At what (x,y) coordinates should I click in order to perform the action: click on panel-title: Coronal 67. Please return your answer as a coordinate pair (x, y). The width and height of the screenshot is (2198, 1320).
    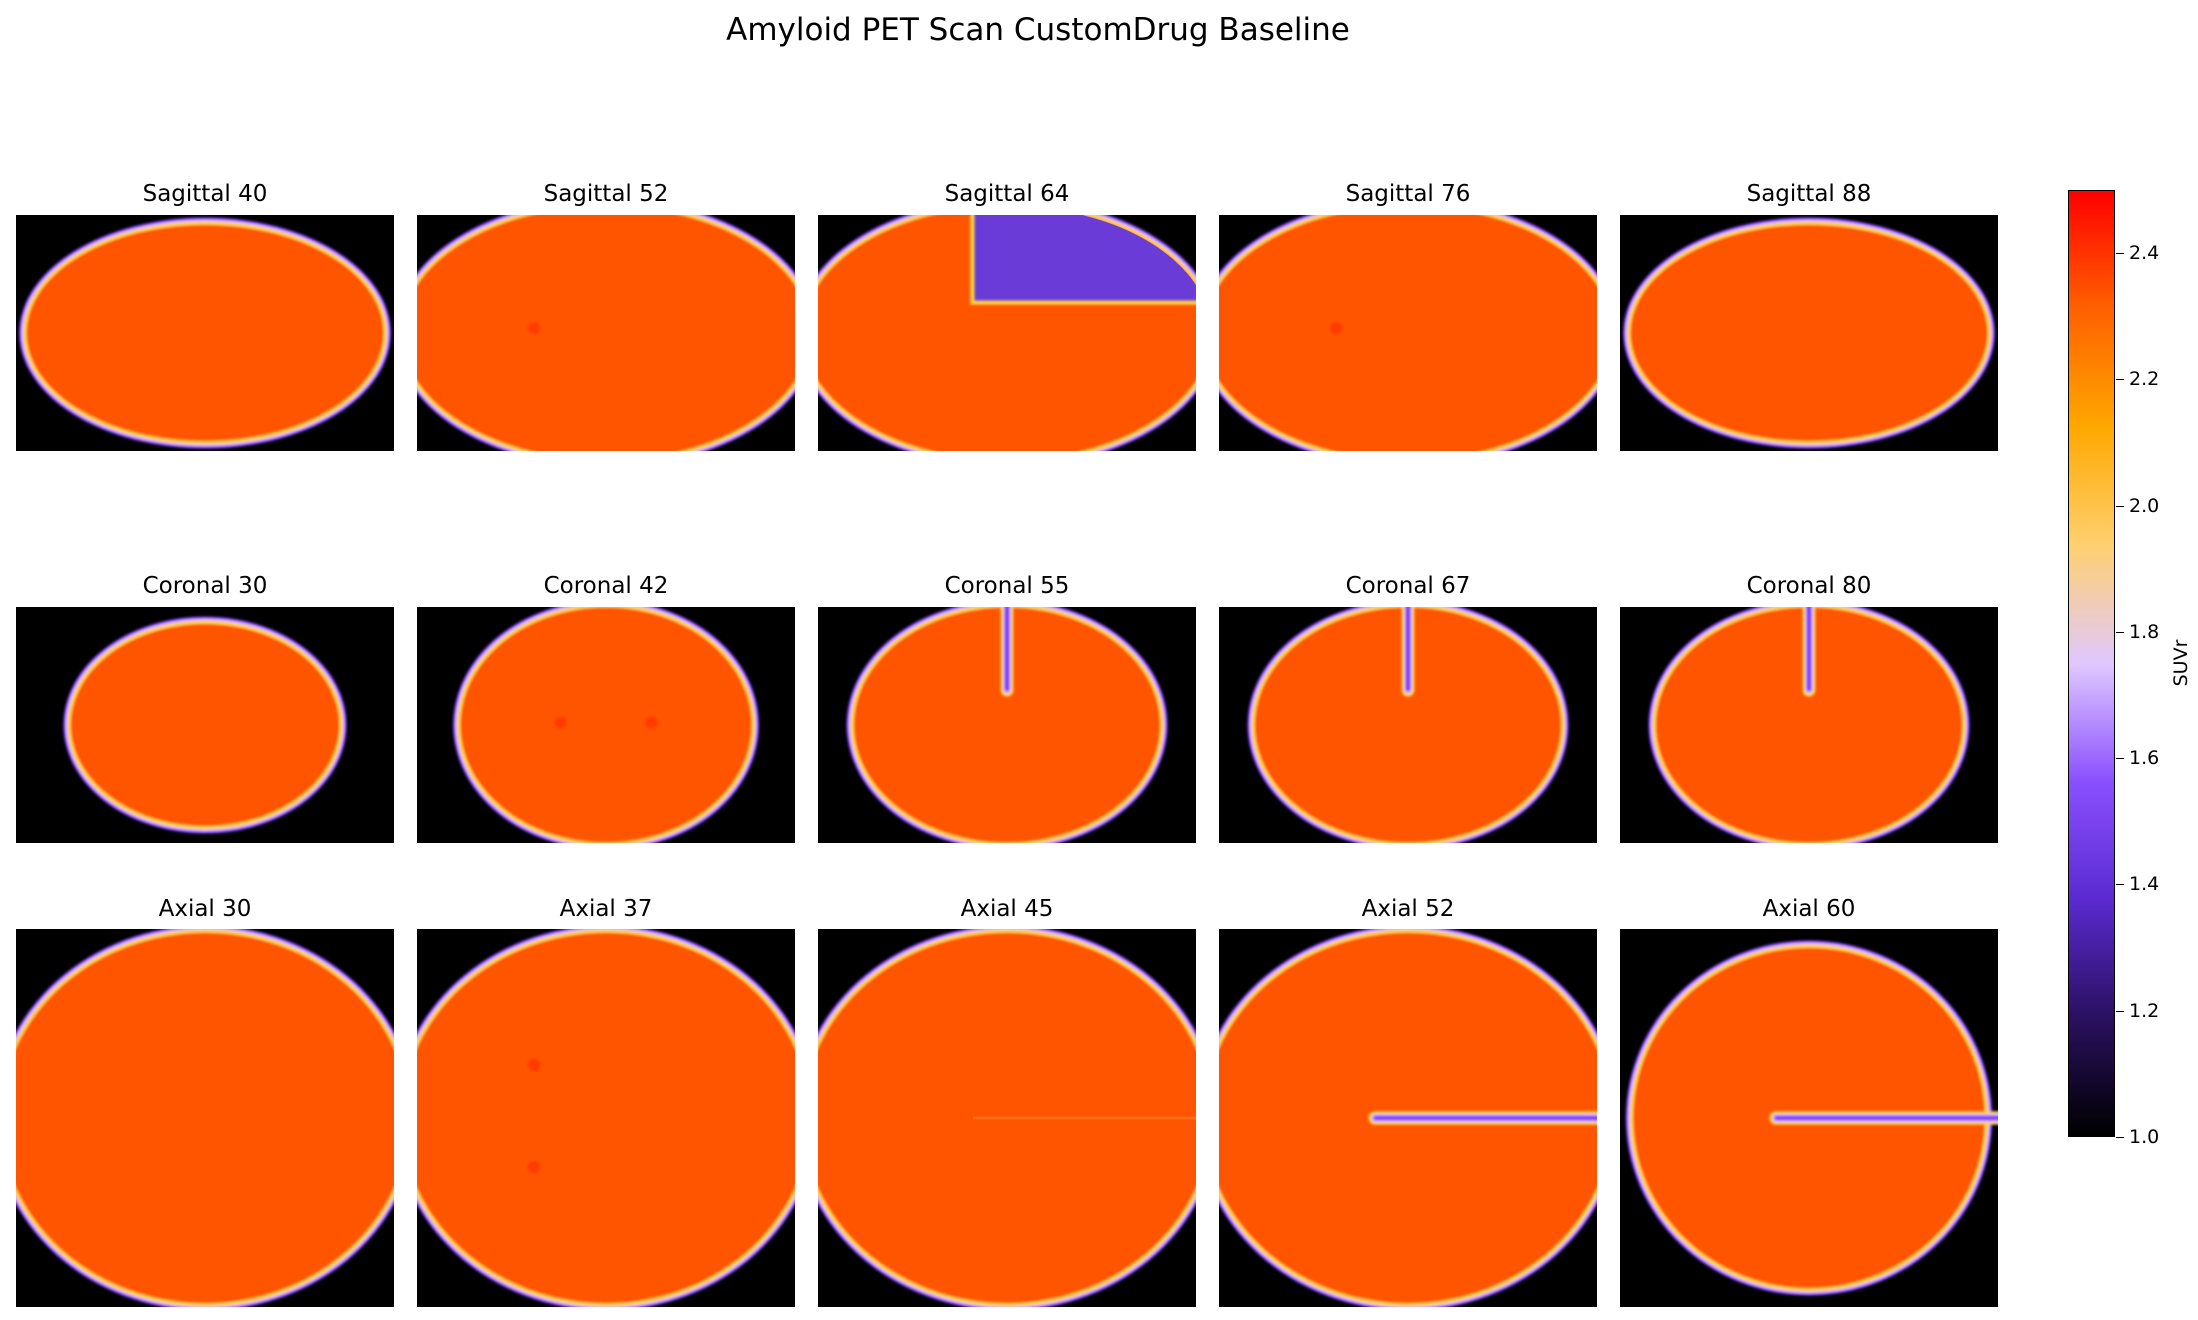
    Looking at the image, I should click on (1408, 586).